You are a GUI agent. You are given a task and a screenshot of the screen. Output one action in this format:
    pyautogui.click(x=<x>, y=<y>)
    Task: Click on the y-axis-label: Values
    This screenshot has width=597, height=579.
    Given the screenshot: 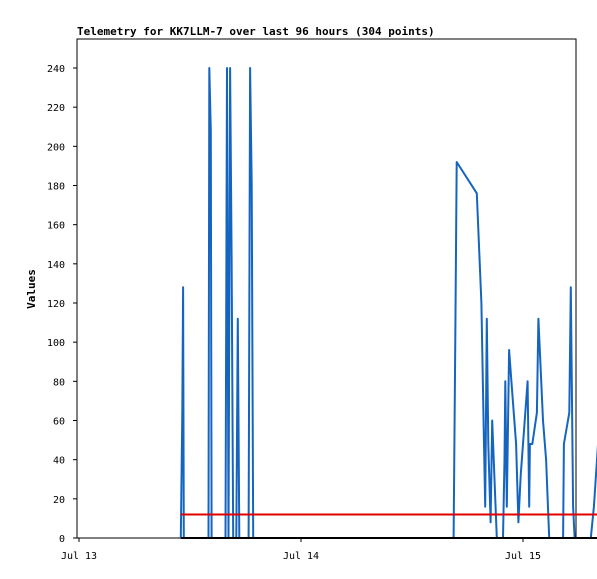 What is the action you would take?
    pyautogui.click(x=31, y=289)
    